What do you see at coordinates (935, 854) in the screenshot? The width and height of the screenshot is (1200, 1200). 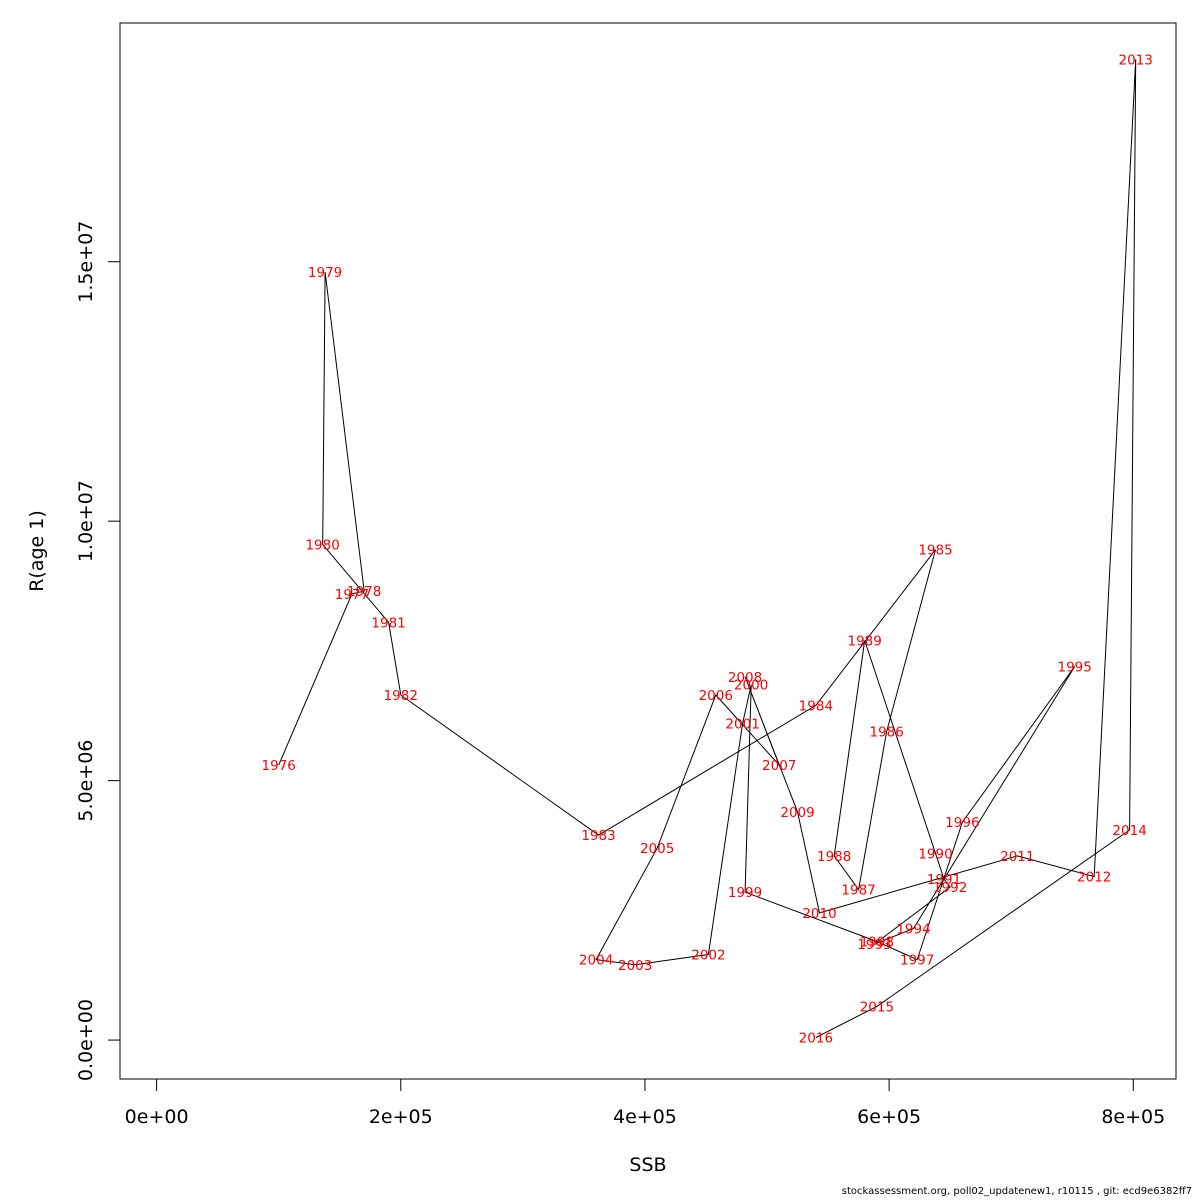 I see `point-label-1990: 1990` at bounding box center [935, 854].